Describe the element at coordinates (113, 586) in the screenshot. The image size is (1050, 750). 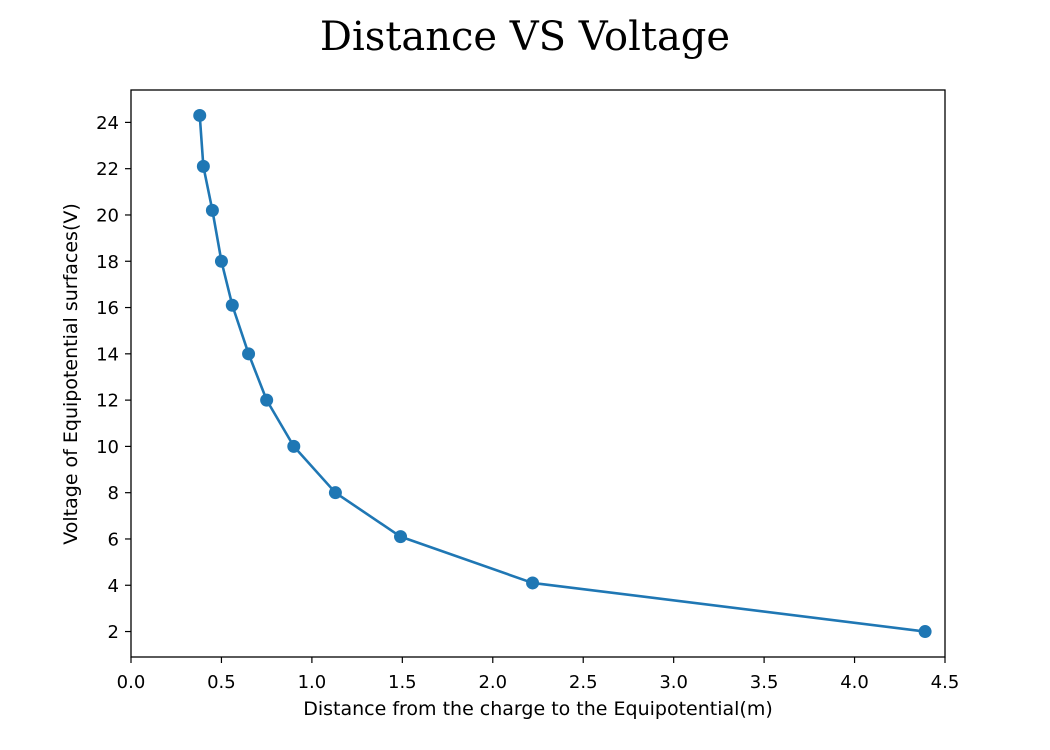
I see `y-tick-label: 4` at that location.